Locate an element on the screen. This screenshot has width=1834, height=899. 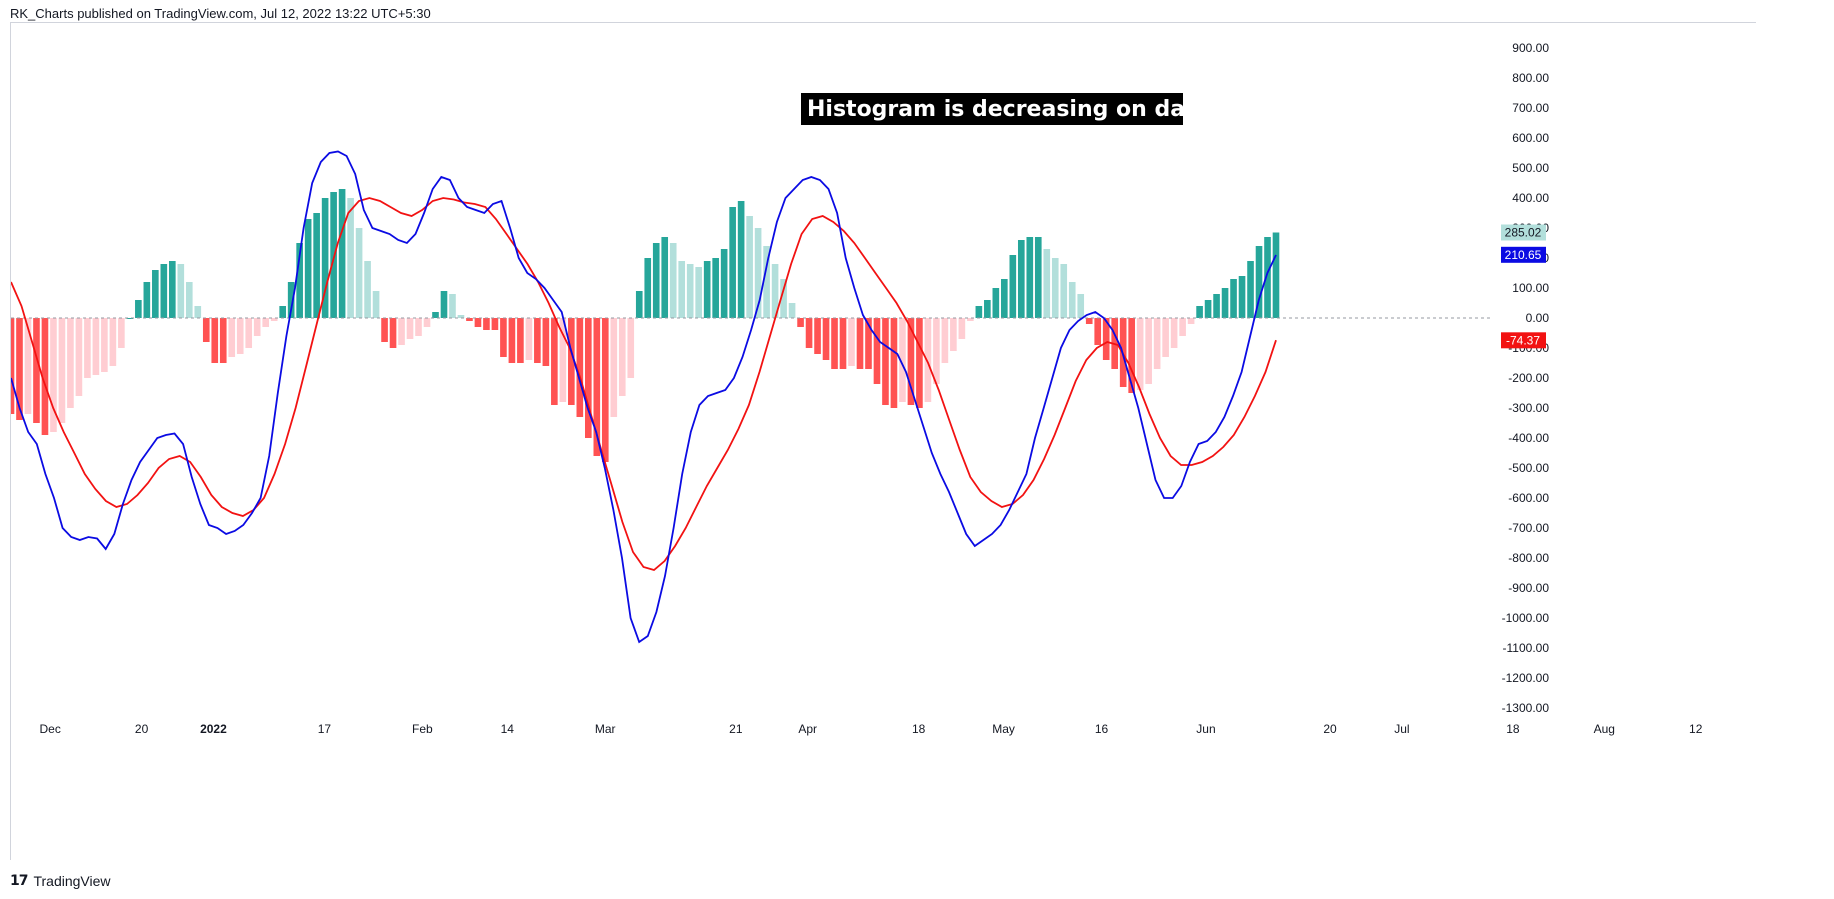
annotation-text: Histogram is decreasing on daily chart is located at coordinates (1047, 109).